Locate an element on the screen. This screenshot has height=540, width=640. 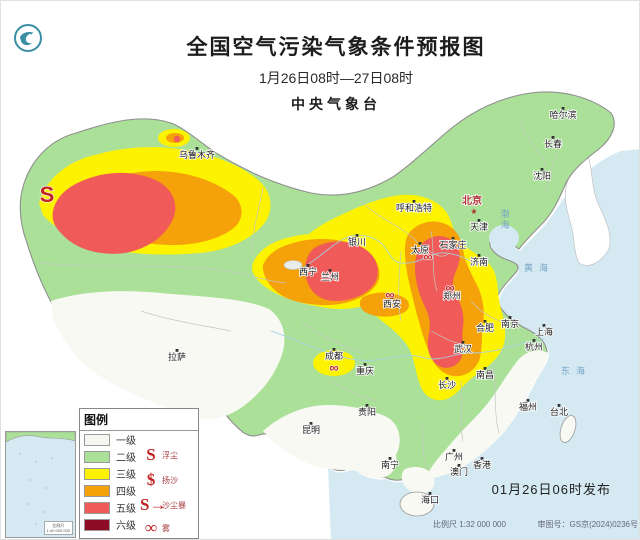
level5-region-urumqi is located at coordinates (177, 139).